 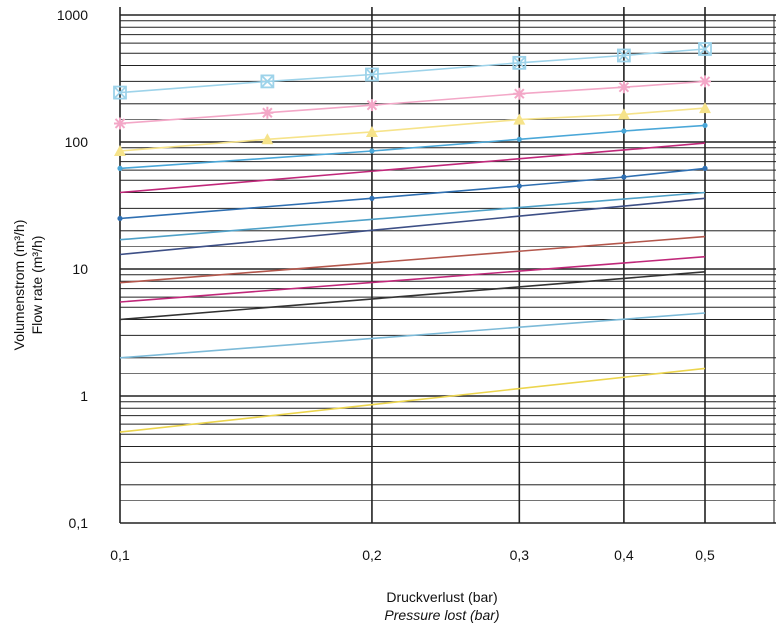 I want to click on x-tick-label: 0,4, so click(x=624, y=555).